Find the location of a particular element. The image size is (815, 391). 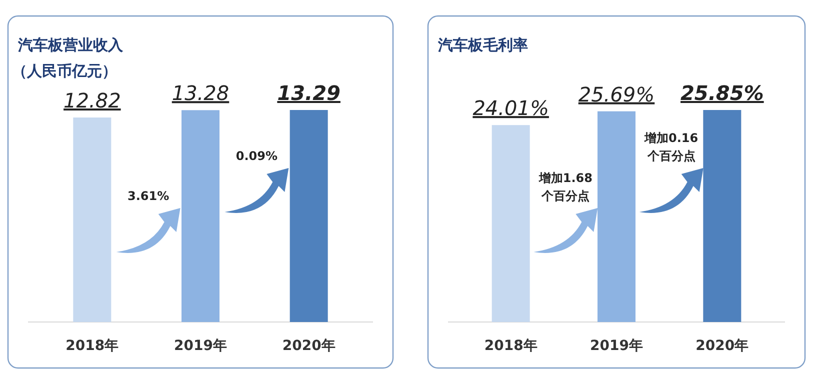

annotation: 0.09% is located at coordinates (257, 156).